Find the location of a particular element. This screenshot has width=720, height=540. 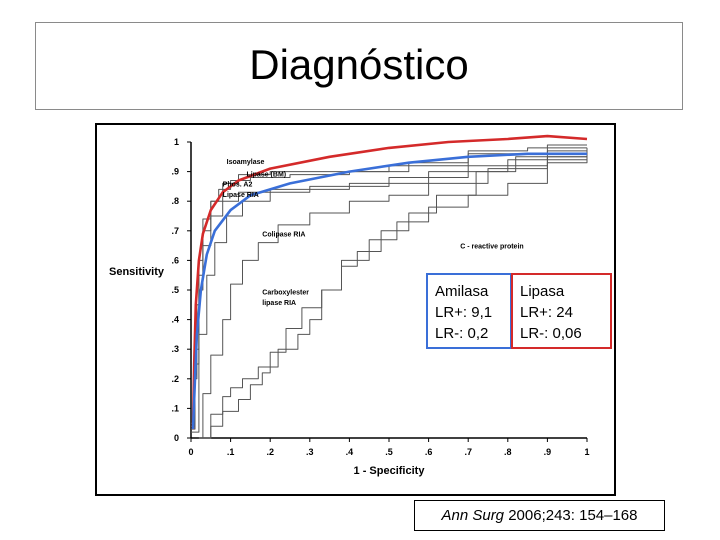

y-tick-label: .4 is located at coordinates (175, 320).